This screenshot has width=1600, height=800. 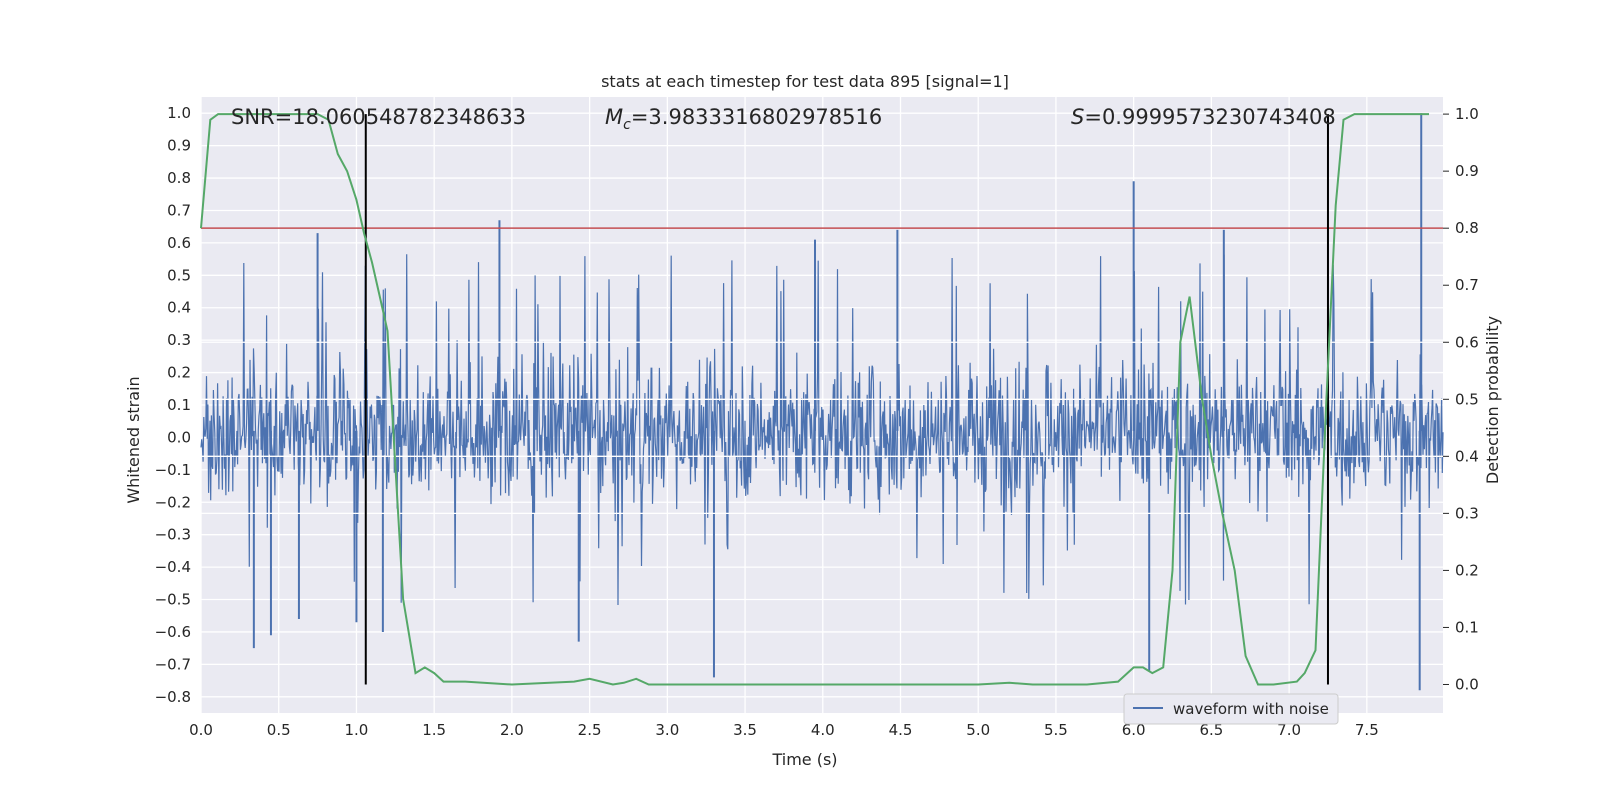 I want to click on snr-annotation: SNR=18.060548782348633, so click(x=378, y=117).